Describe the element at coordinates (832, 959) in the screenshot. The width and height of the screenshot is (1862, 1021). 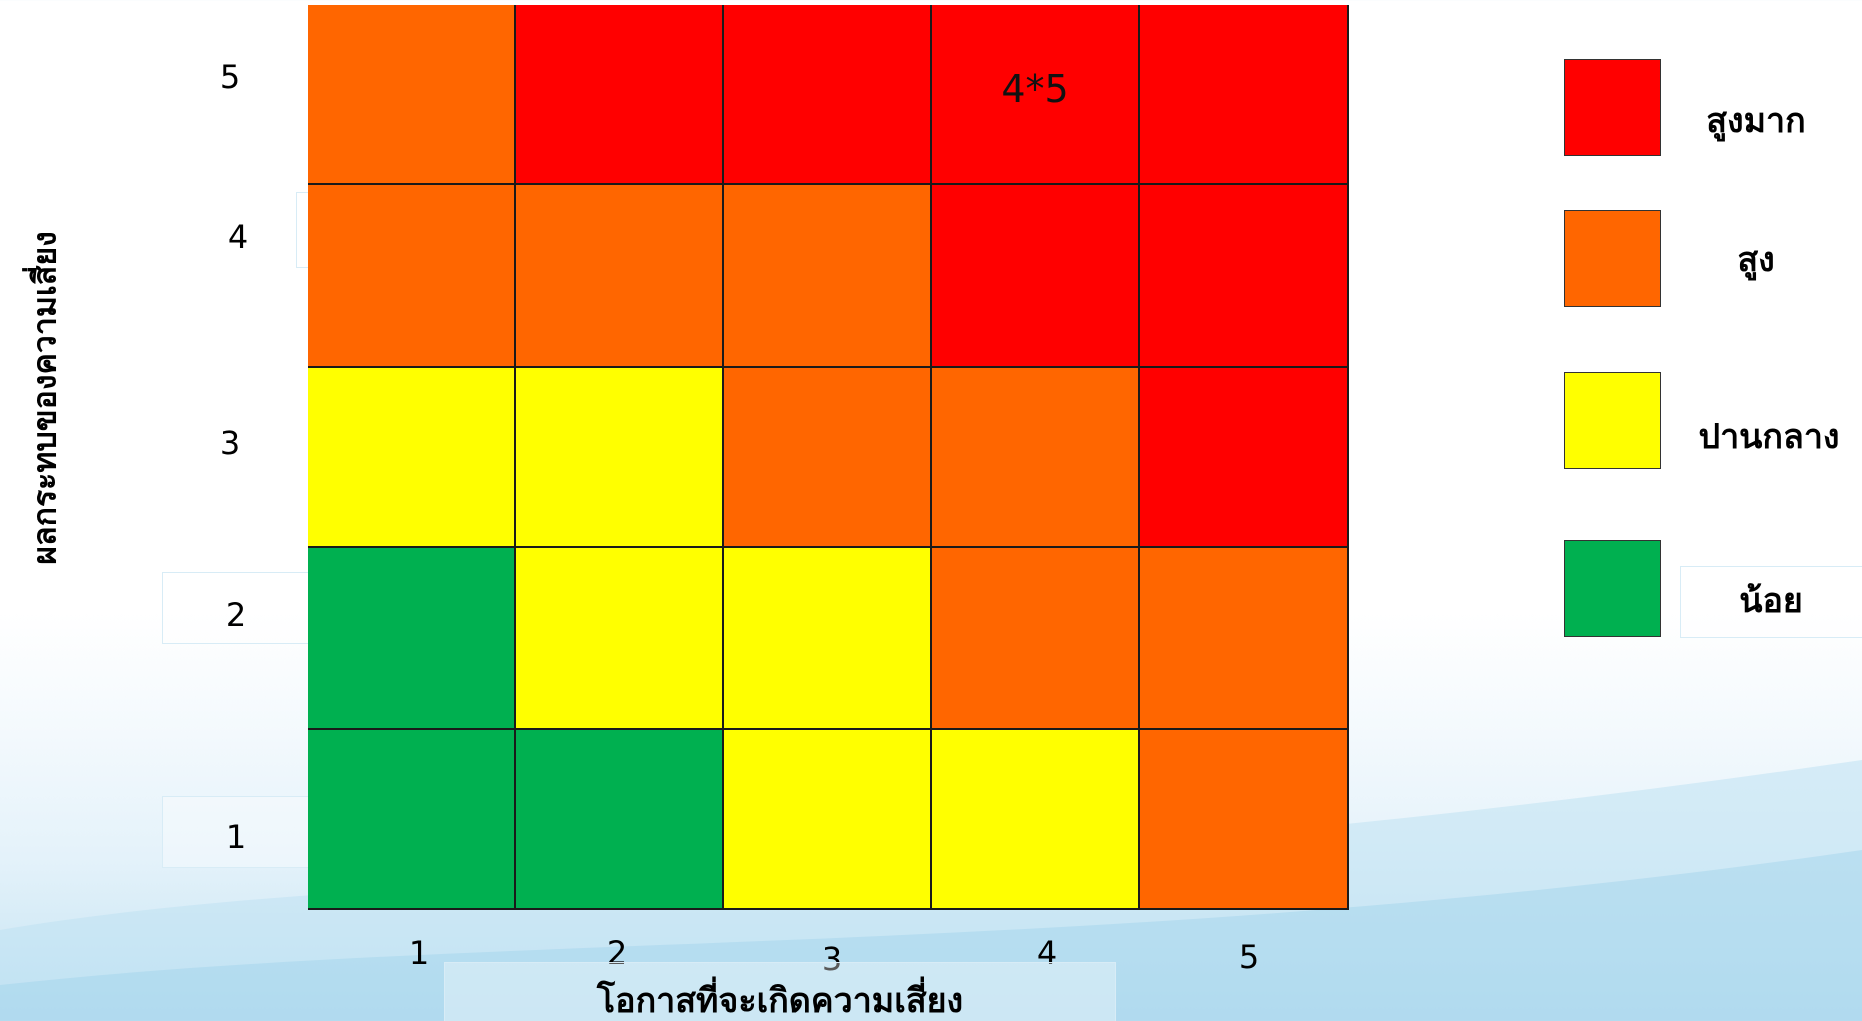
I see `x-tick-label: 3` at that location.